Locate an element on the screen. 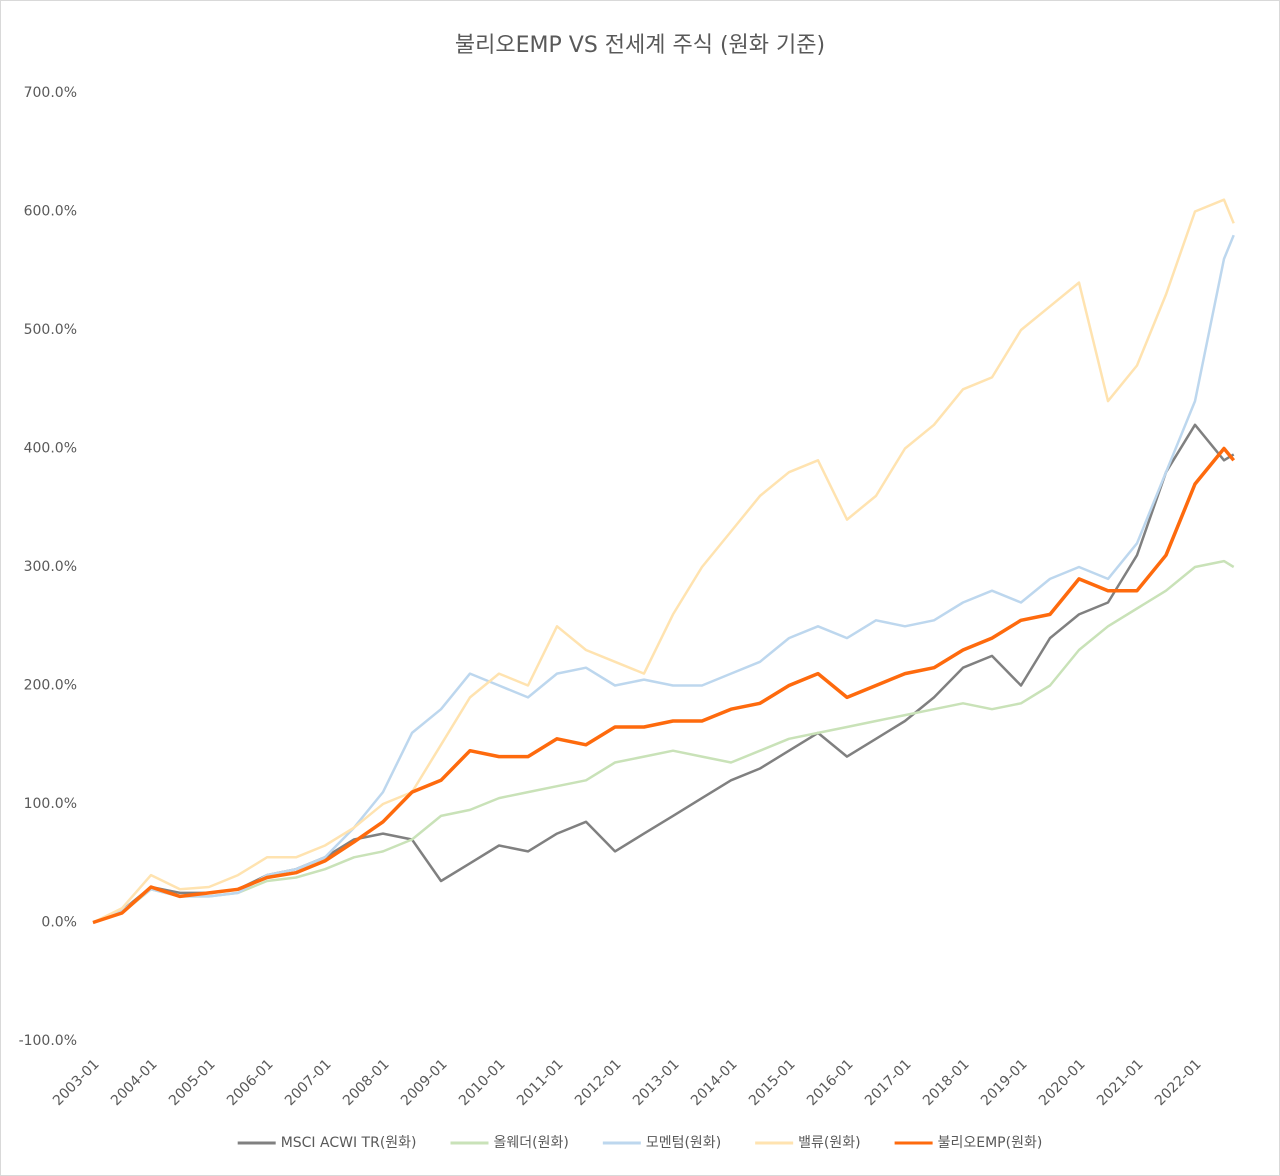 The height and width of the screenshot is (1176, 1280). y-tick-label: 400.0% is located at coordinates (50, 449).